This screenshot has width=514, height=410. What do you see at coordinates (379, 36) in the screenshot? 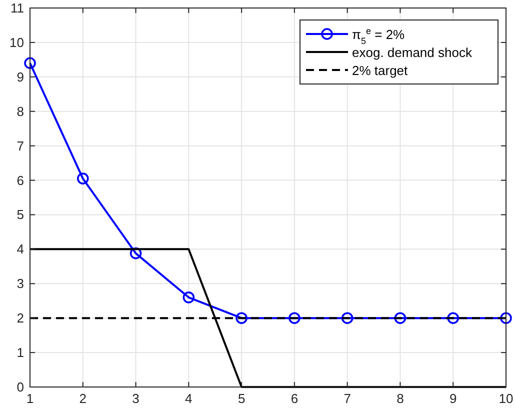
I see `legend-label: π$_{5}$$^{e}$ = 2%` at bounding box center [379, 36].